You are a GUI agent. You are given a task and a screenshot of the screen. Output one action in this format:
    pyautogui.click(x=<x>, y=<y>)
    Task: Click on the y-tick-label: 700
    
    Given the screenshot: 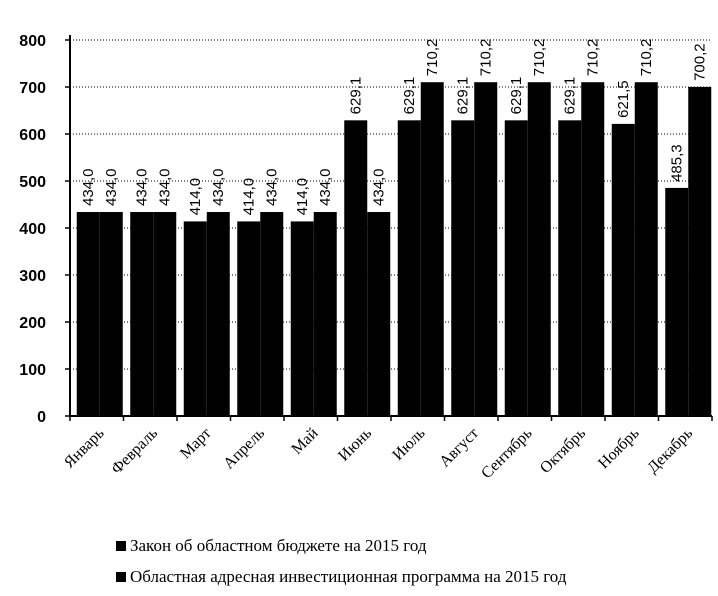 What is the action you would take?
    pyautogui.click(x=32, y=88)
    